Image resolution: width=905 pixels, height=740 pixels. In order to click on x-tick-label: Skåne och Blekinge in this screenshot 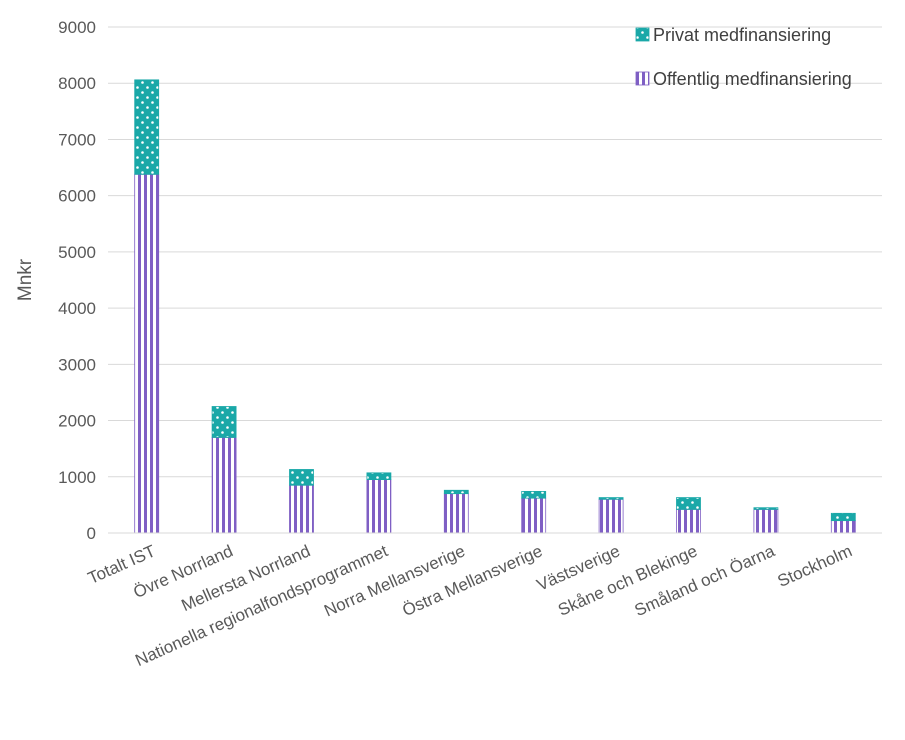, I will do `click(627, 580)`.